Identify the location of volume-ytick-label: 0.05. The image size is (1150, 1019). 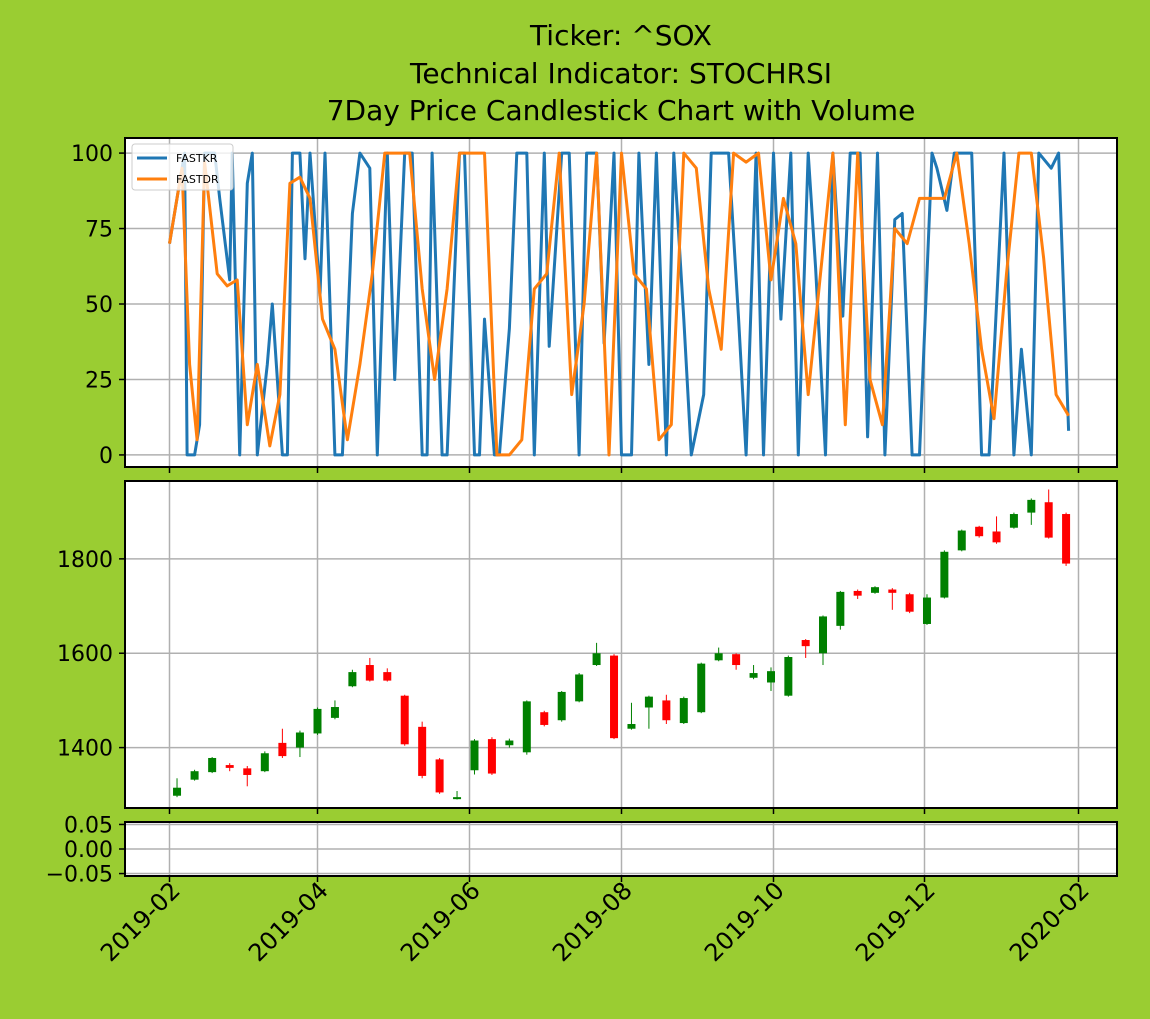
(88, 825).